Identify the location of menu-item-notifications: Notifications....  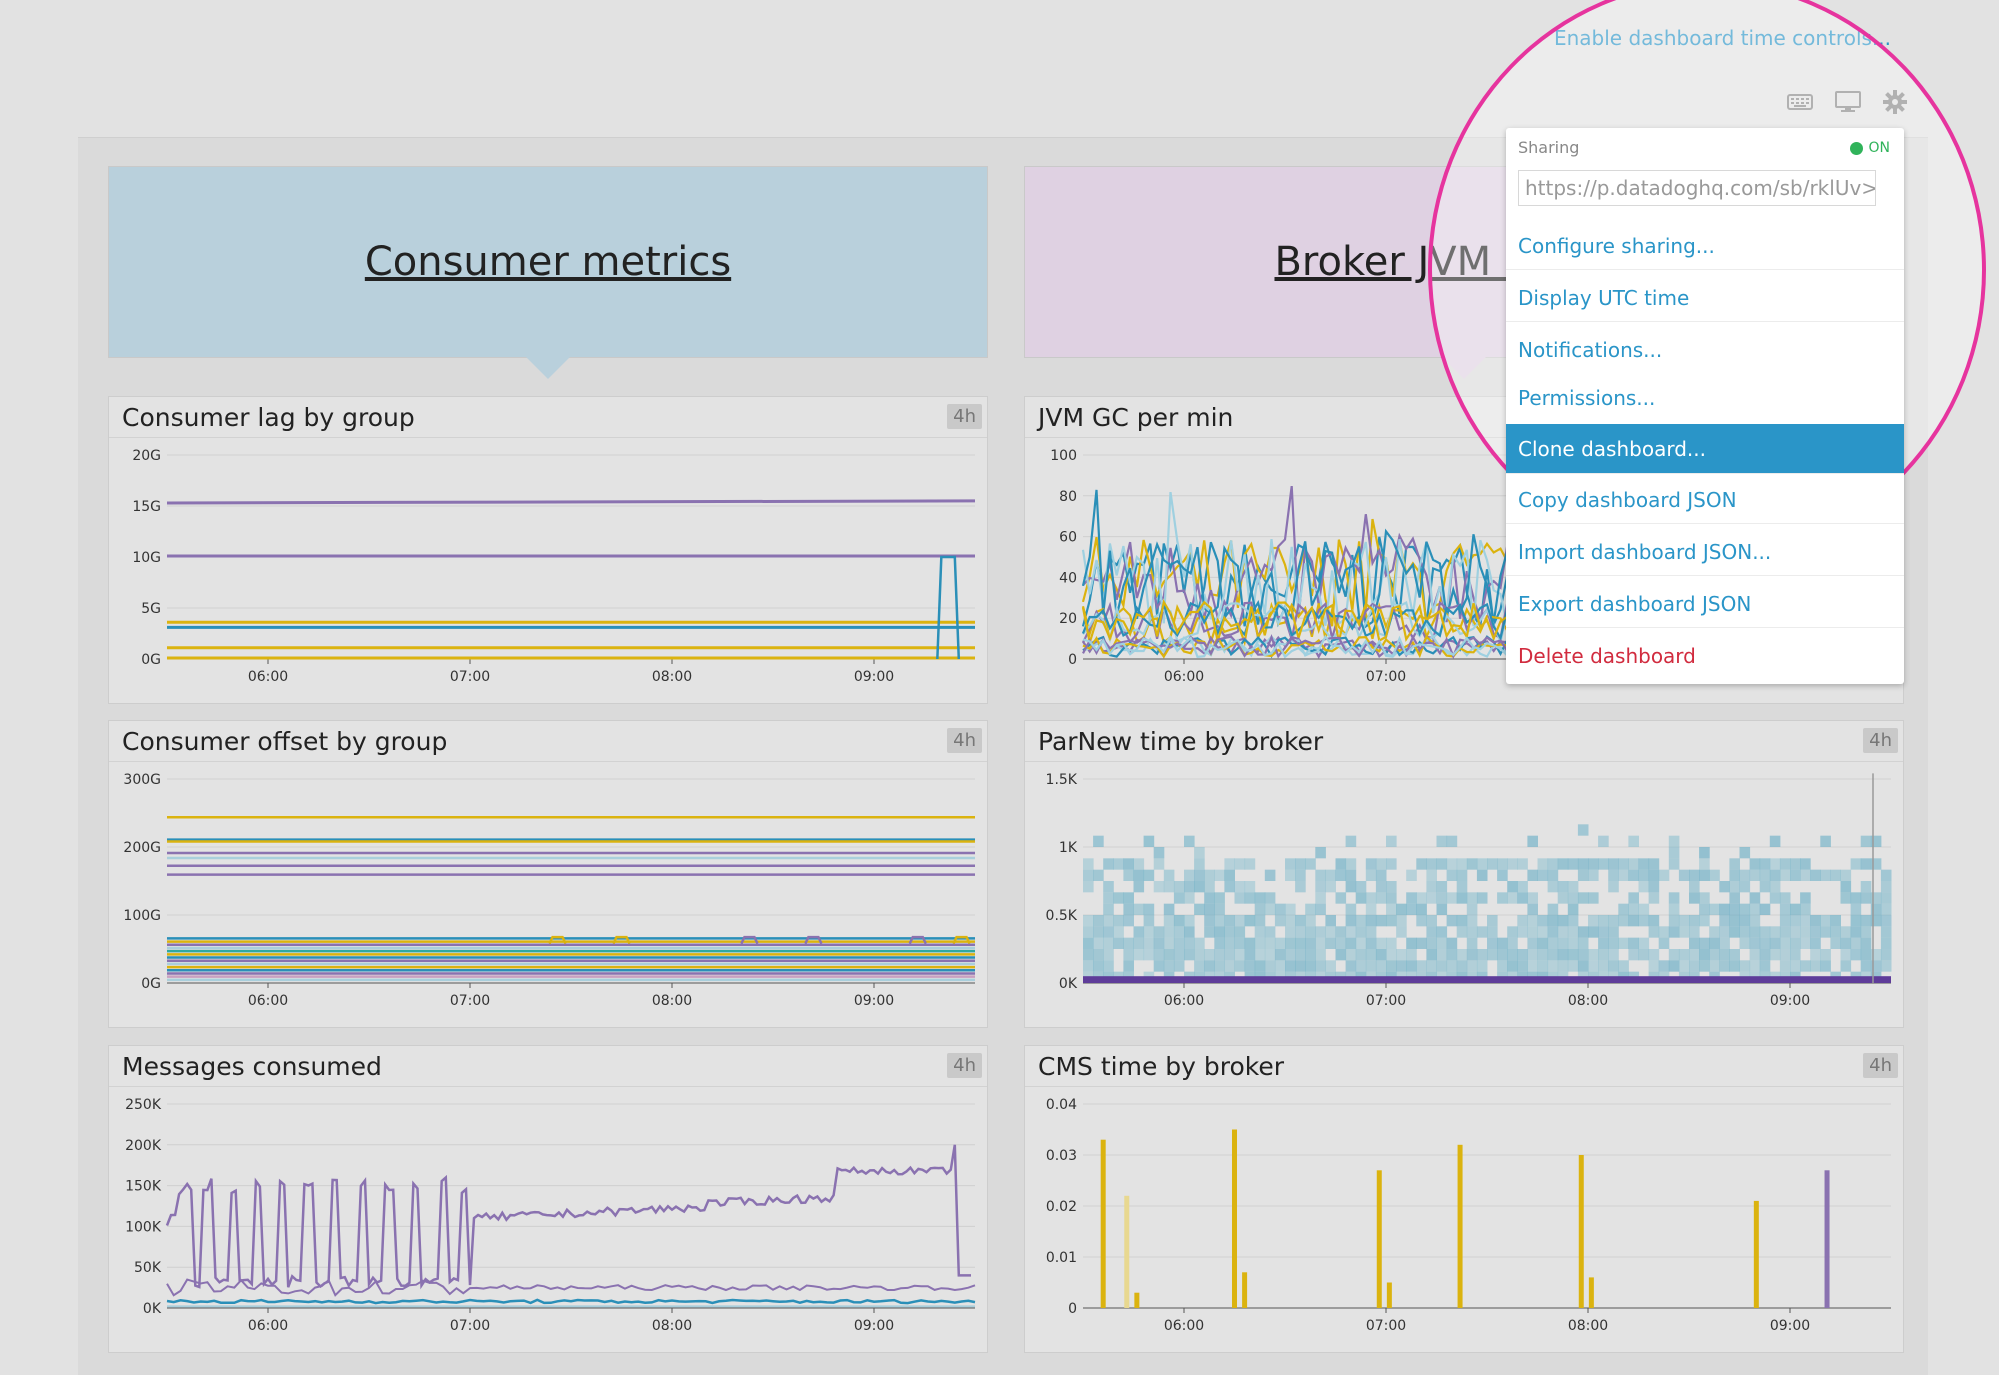
(1590, 350).